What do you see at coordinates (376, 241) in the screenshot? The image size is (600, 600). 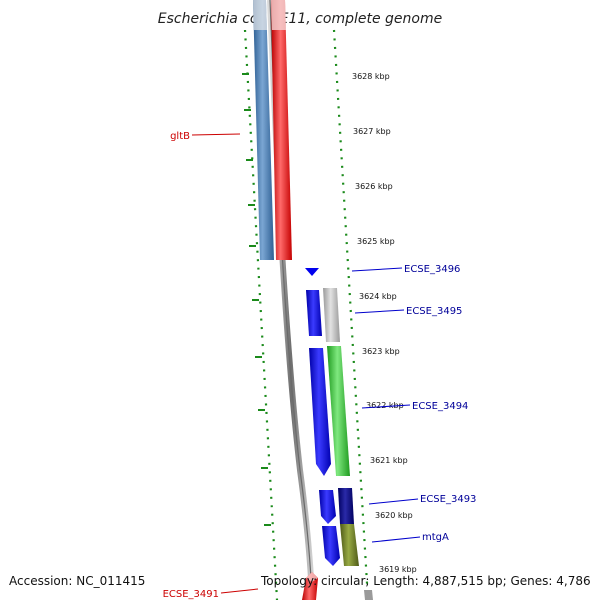 I see `scale-label: 3625 kbp` at bounding box center [376, 241].